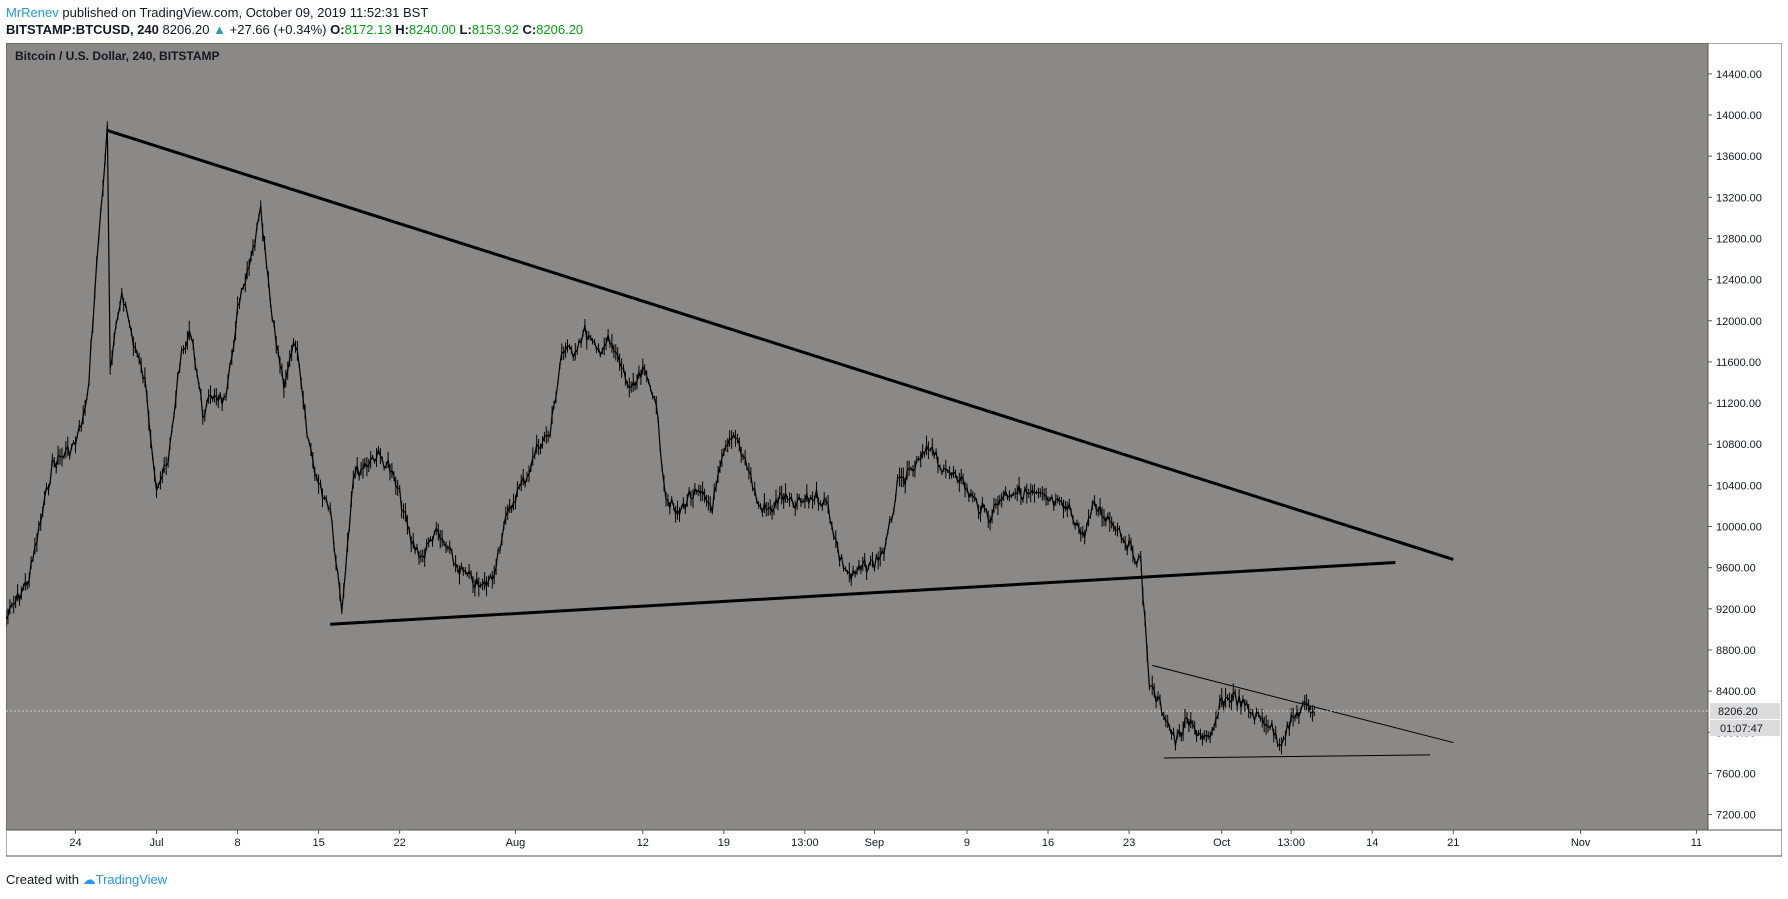 This screenshot has height=899, width=1788. What do you see at coordinates (1739, 116) in the screenshot?
I see `y-tick-label: 14000.00` at bounding box center [1739, 116].